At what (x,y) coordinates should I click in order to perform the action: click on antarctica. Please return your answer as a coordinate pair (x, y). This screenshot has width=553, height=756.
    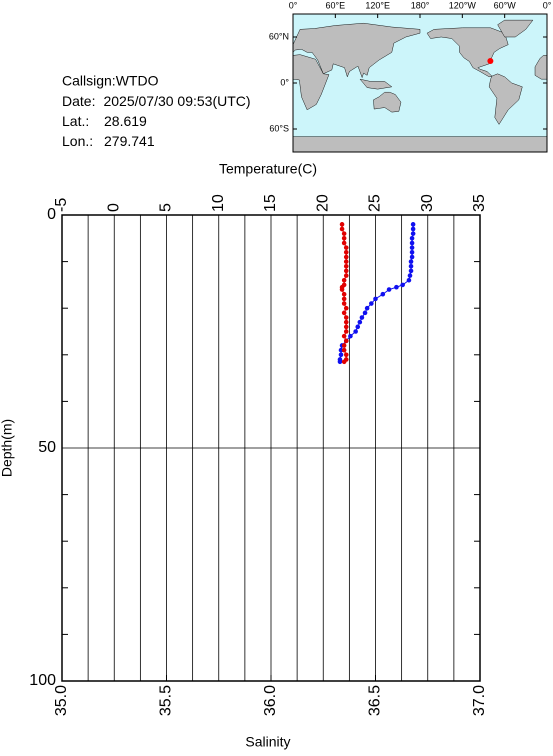
    Looking at the image, I should click on (420, 144).